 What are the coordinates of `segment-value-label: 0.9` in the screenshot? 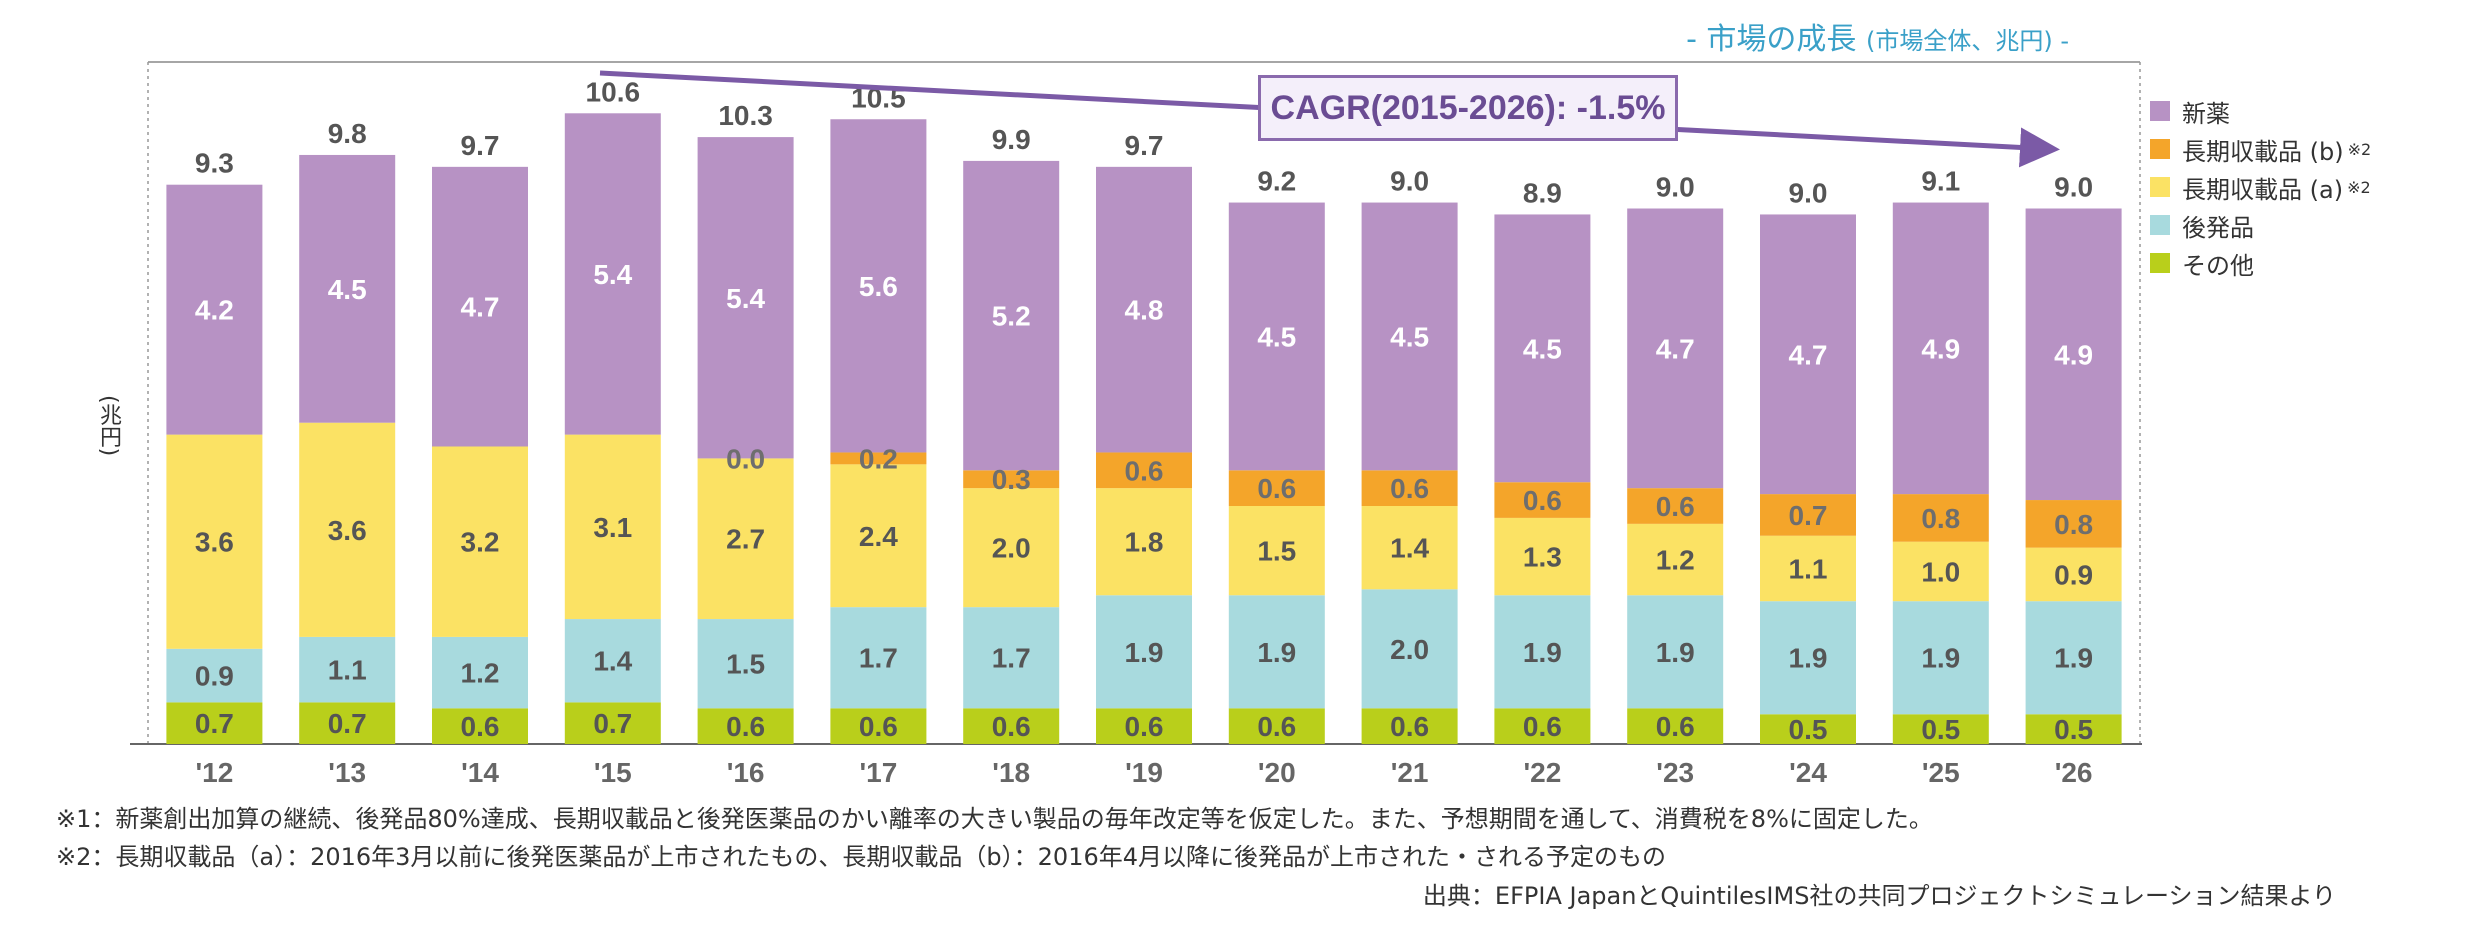 It's located at (214, 676).